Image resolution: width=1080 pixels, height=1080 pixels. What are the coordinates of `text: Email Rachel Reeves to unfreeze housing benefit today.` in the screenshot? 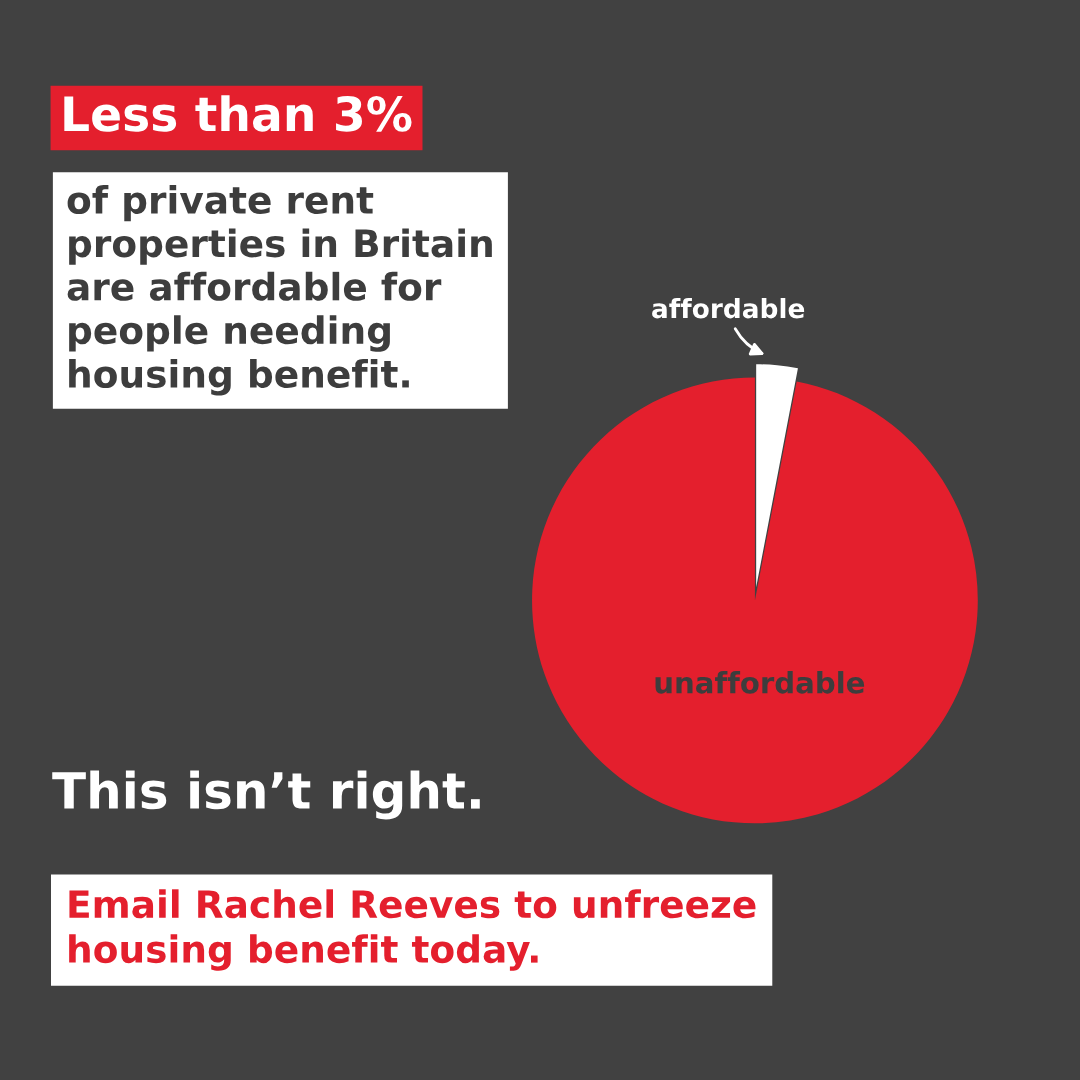 It's located at (412, 930).